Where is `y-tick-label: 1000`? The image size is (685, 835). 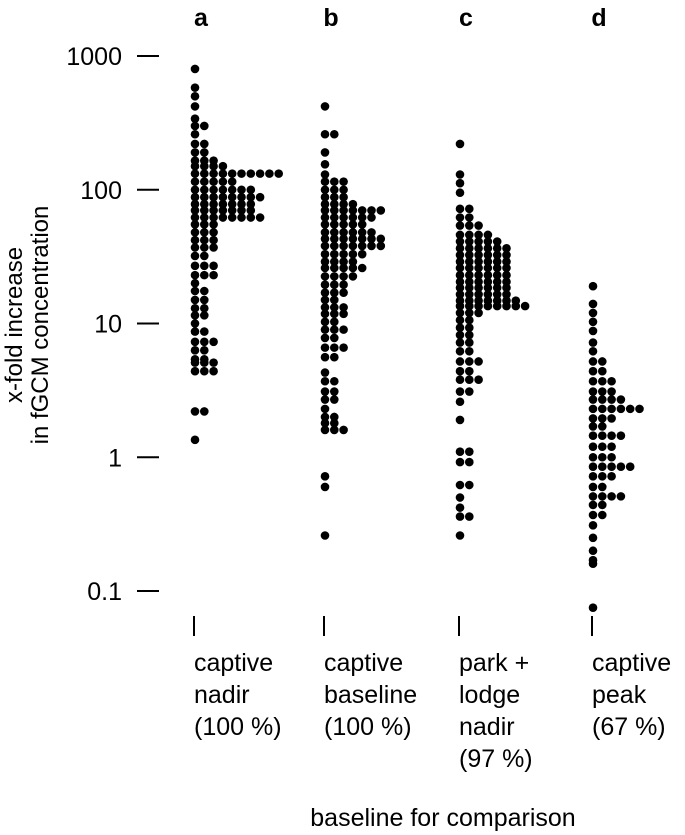 y-tick-label: 1000 is located at coordinates (94, 57).